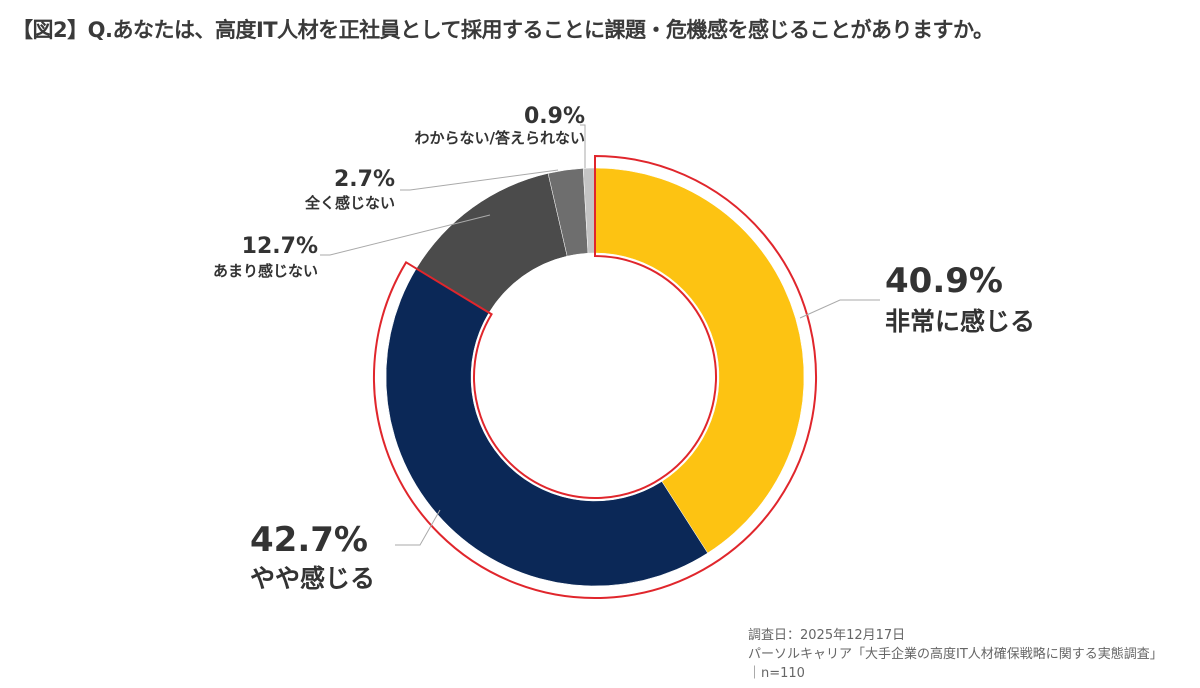 Image resolution: width=1200 pixels, height=688 pixels. Describe the element at coordinates (960, 321) in the screenshot. I see `data-label-category-1: 非常に感じる` at that location.